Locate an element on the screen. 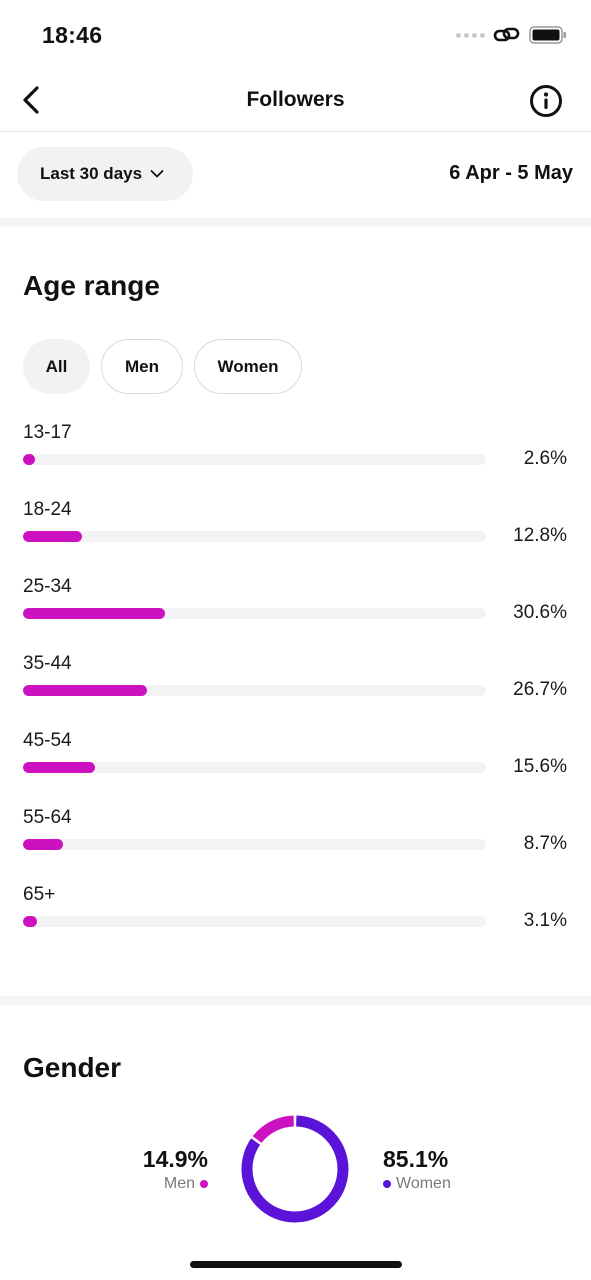  filter-chip-men: Men is located at coordinates (142, 366).